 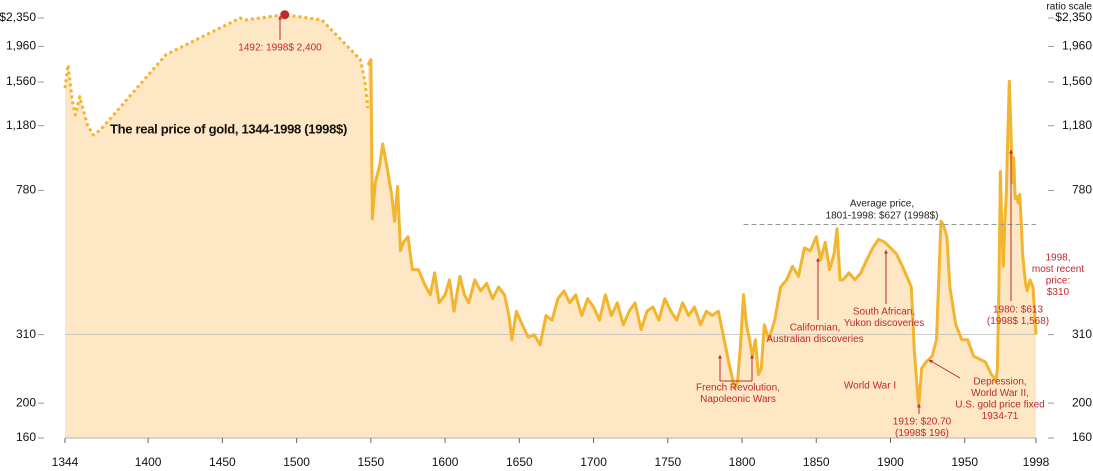 I want to click on annotation: (1998$ 196), so click(x=922, y=433).